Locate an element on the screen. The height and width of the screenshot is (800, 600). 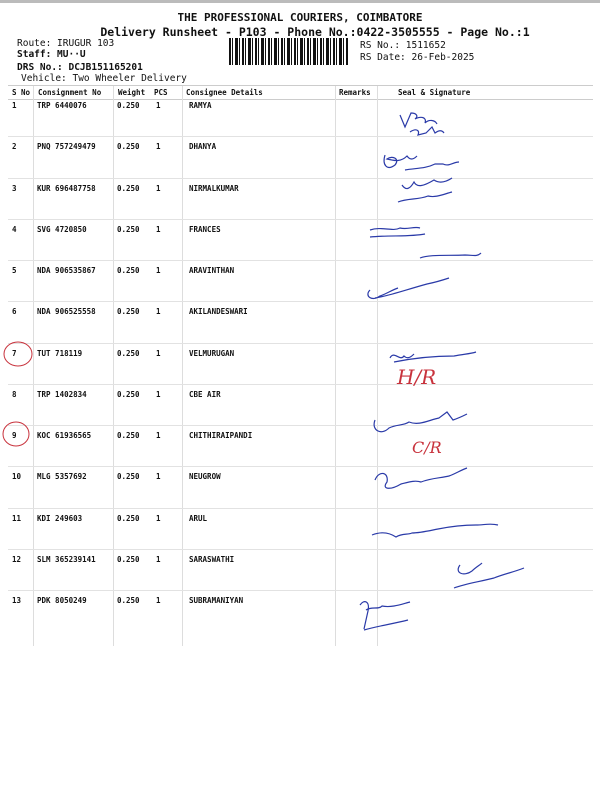
row-consignee: ARAVINTHAN is located at coordinates (212, 270).